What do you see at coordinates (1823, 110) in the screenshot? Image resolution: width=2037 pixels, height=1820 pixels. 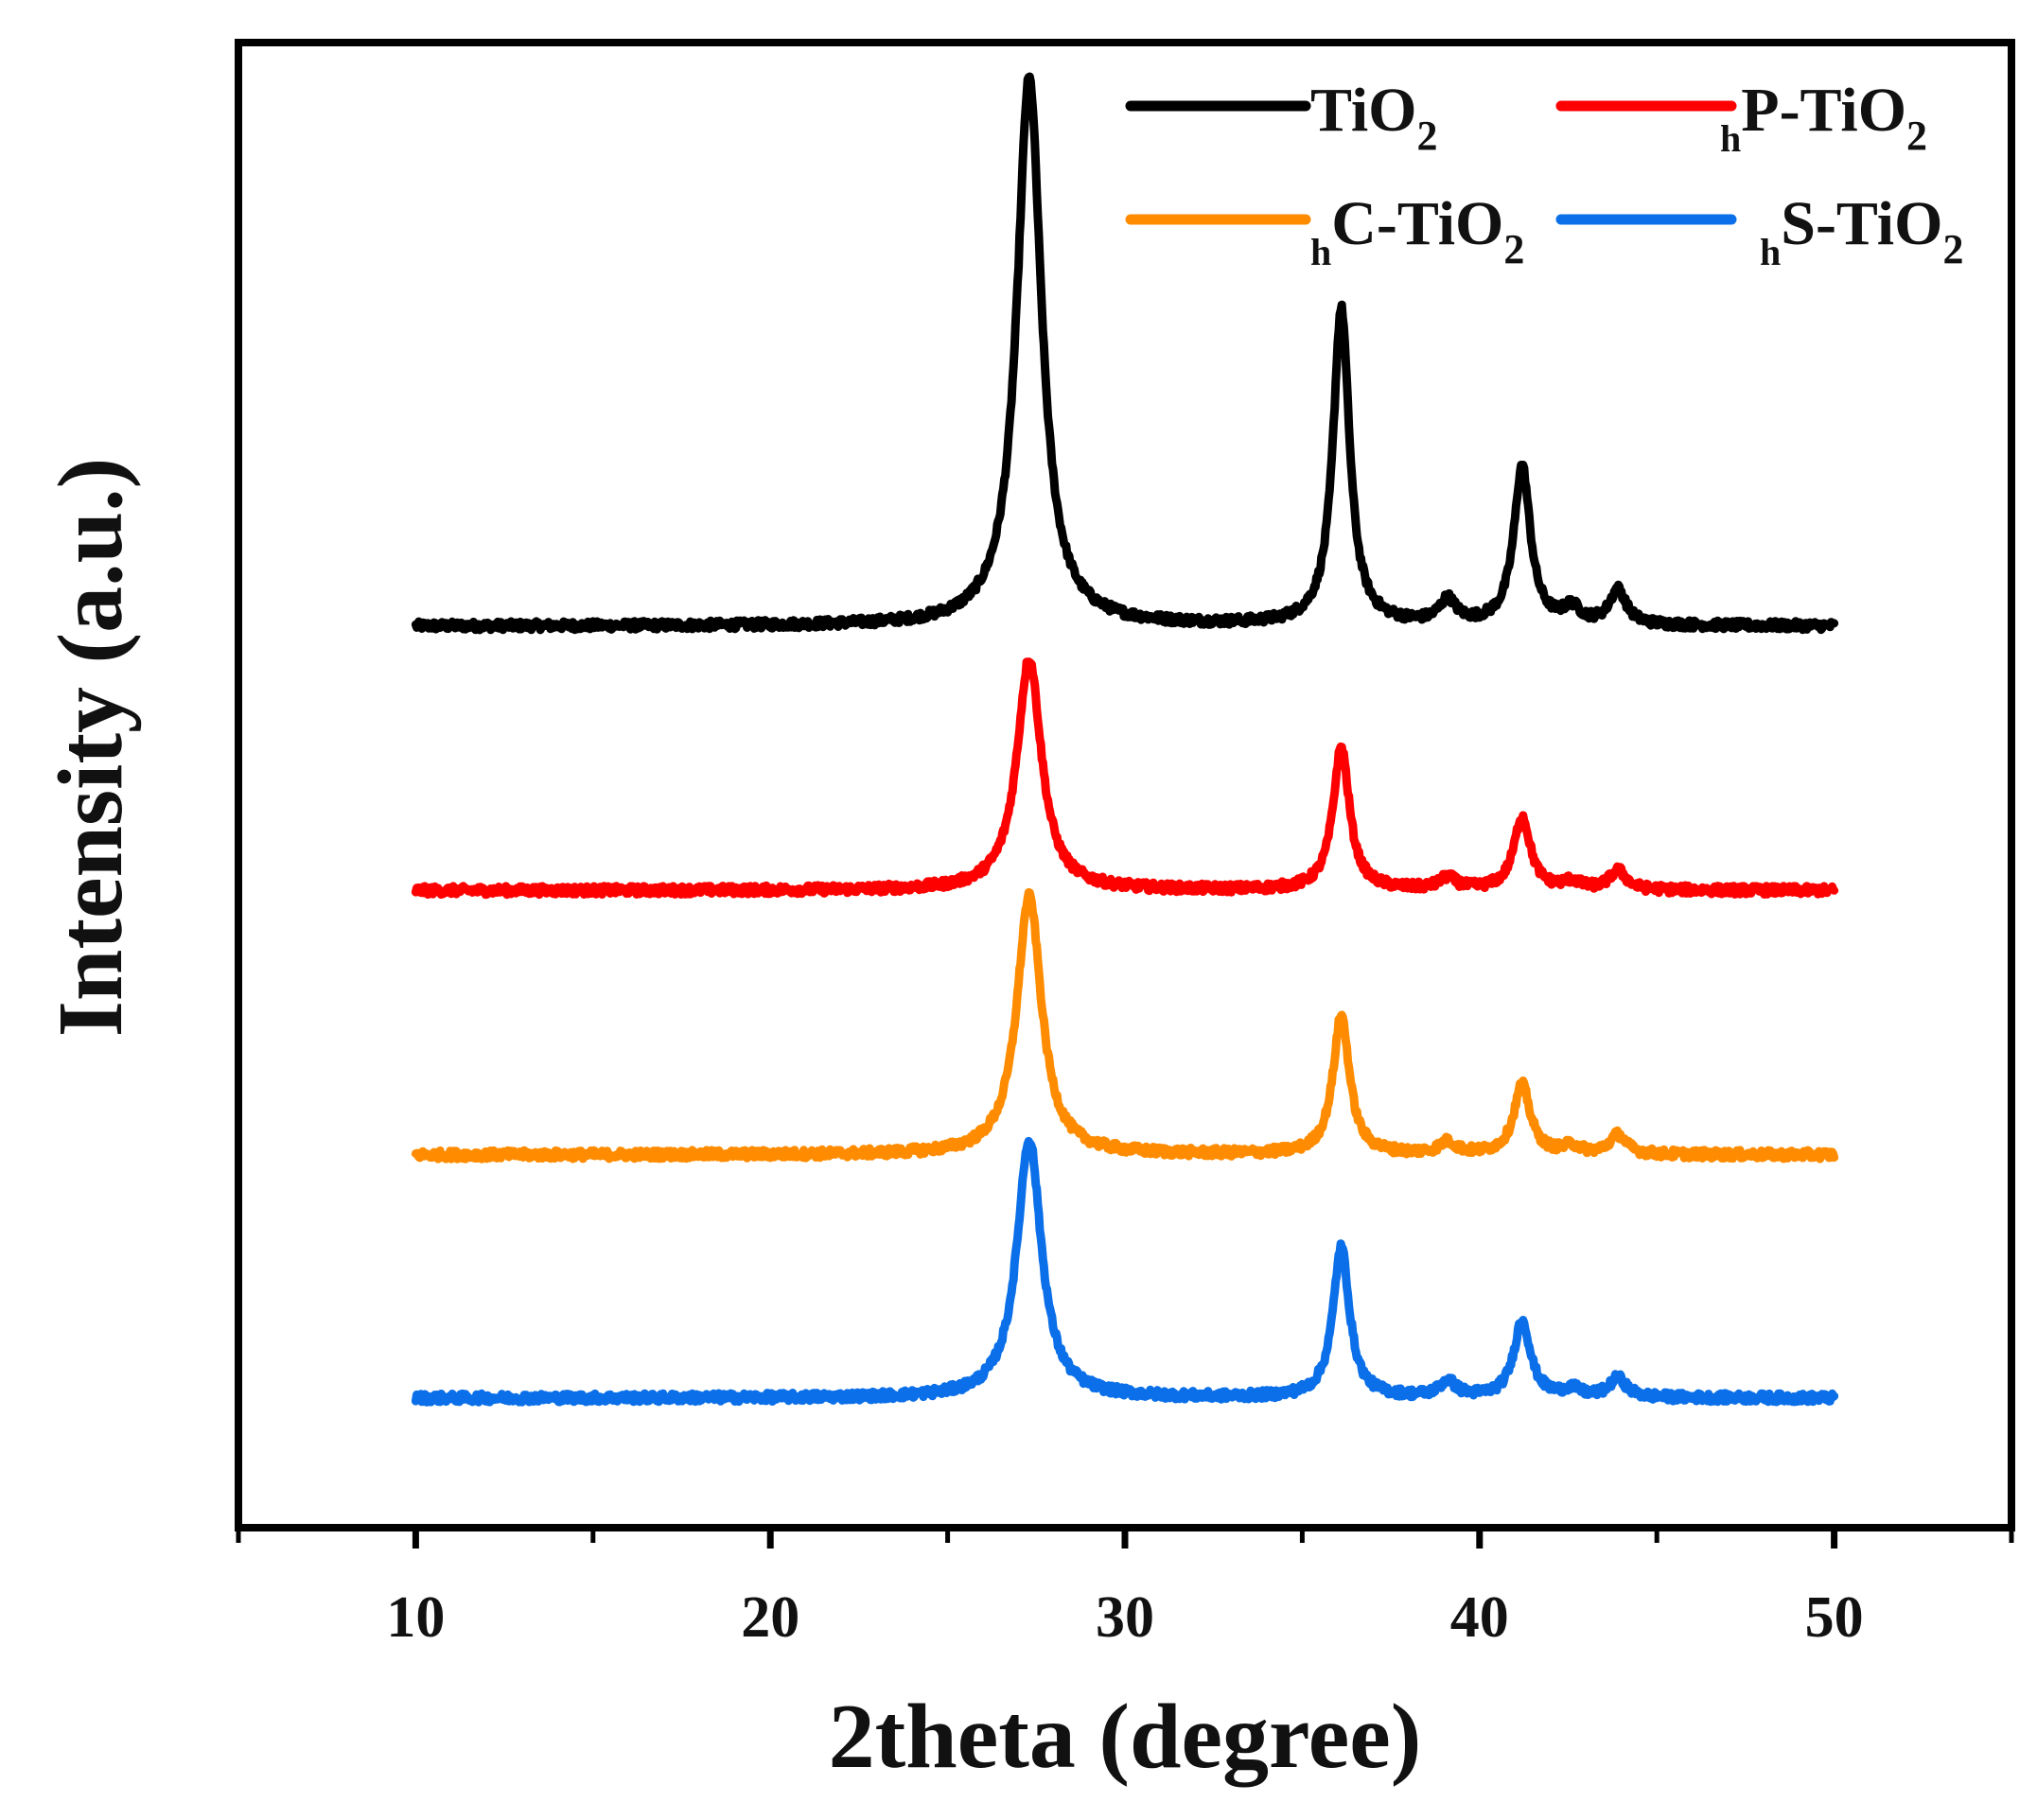 I see `legend-main: P-TiO` at bounding box center [1823, 110].